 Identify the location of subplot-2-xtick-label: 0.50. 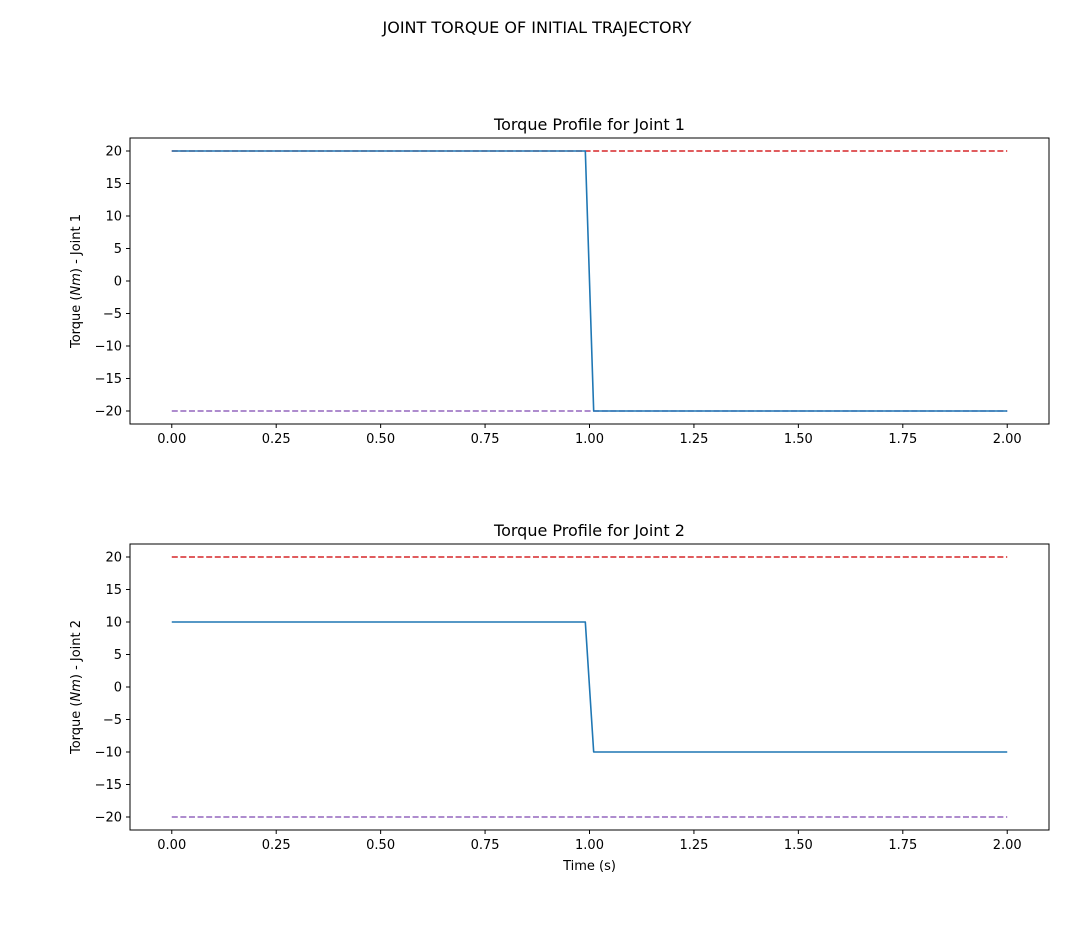
(380, 845).